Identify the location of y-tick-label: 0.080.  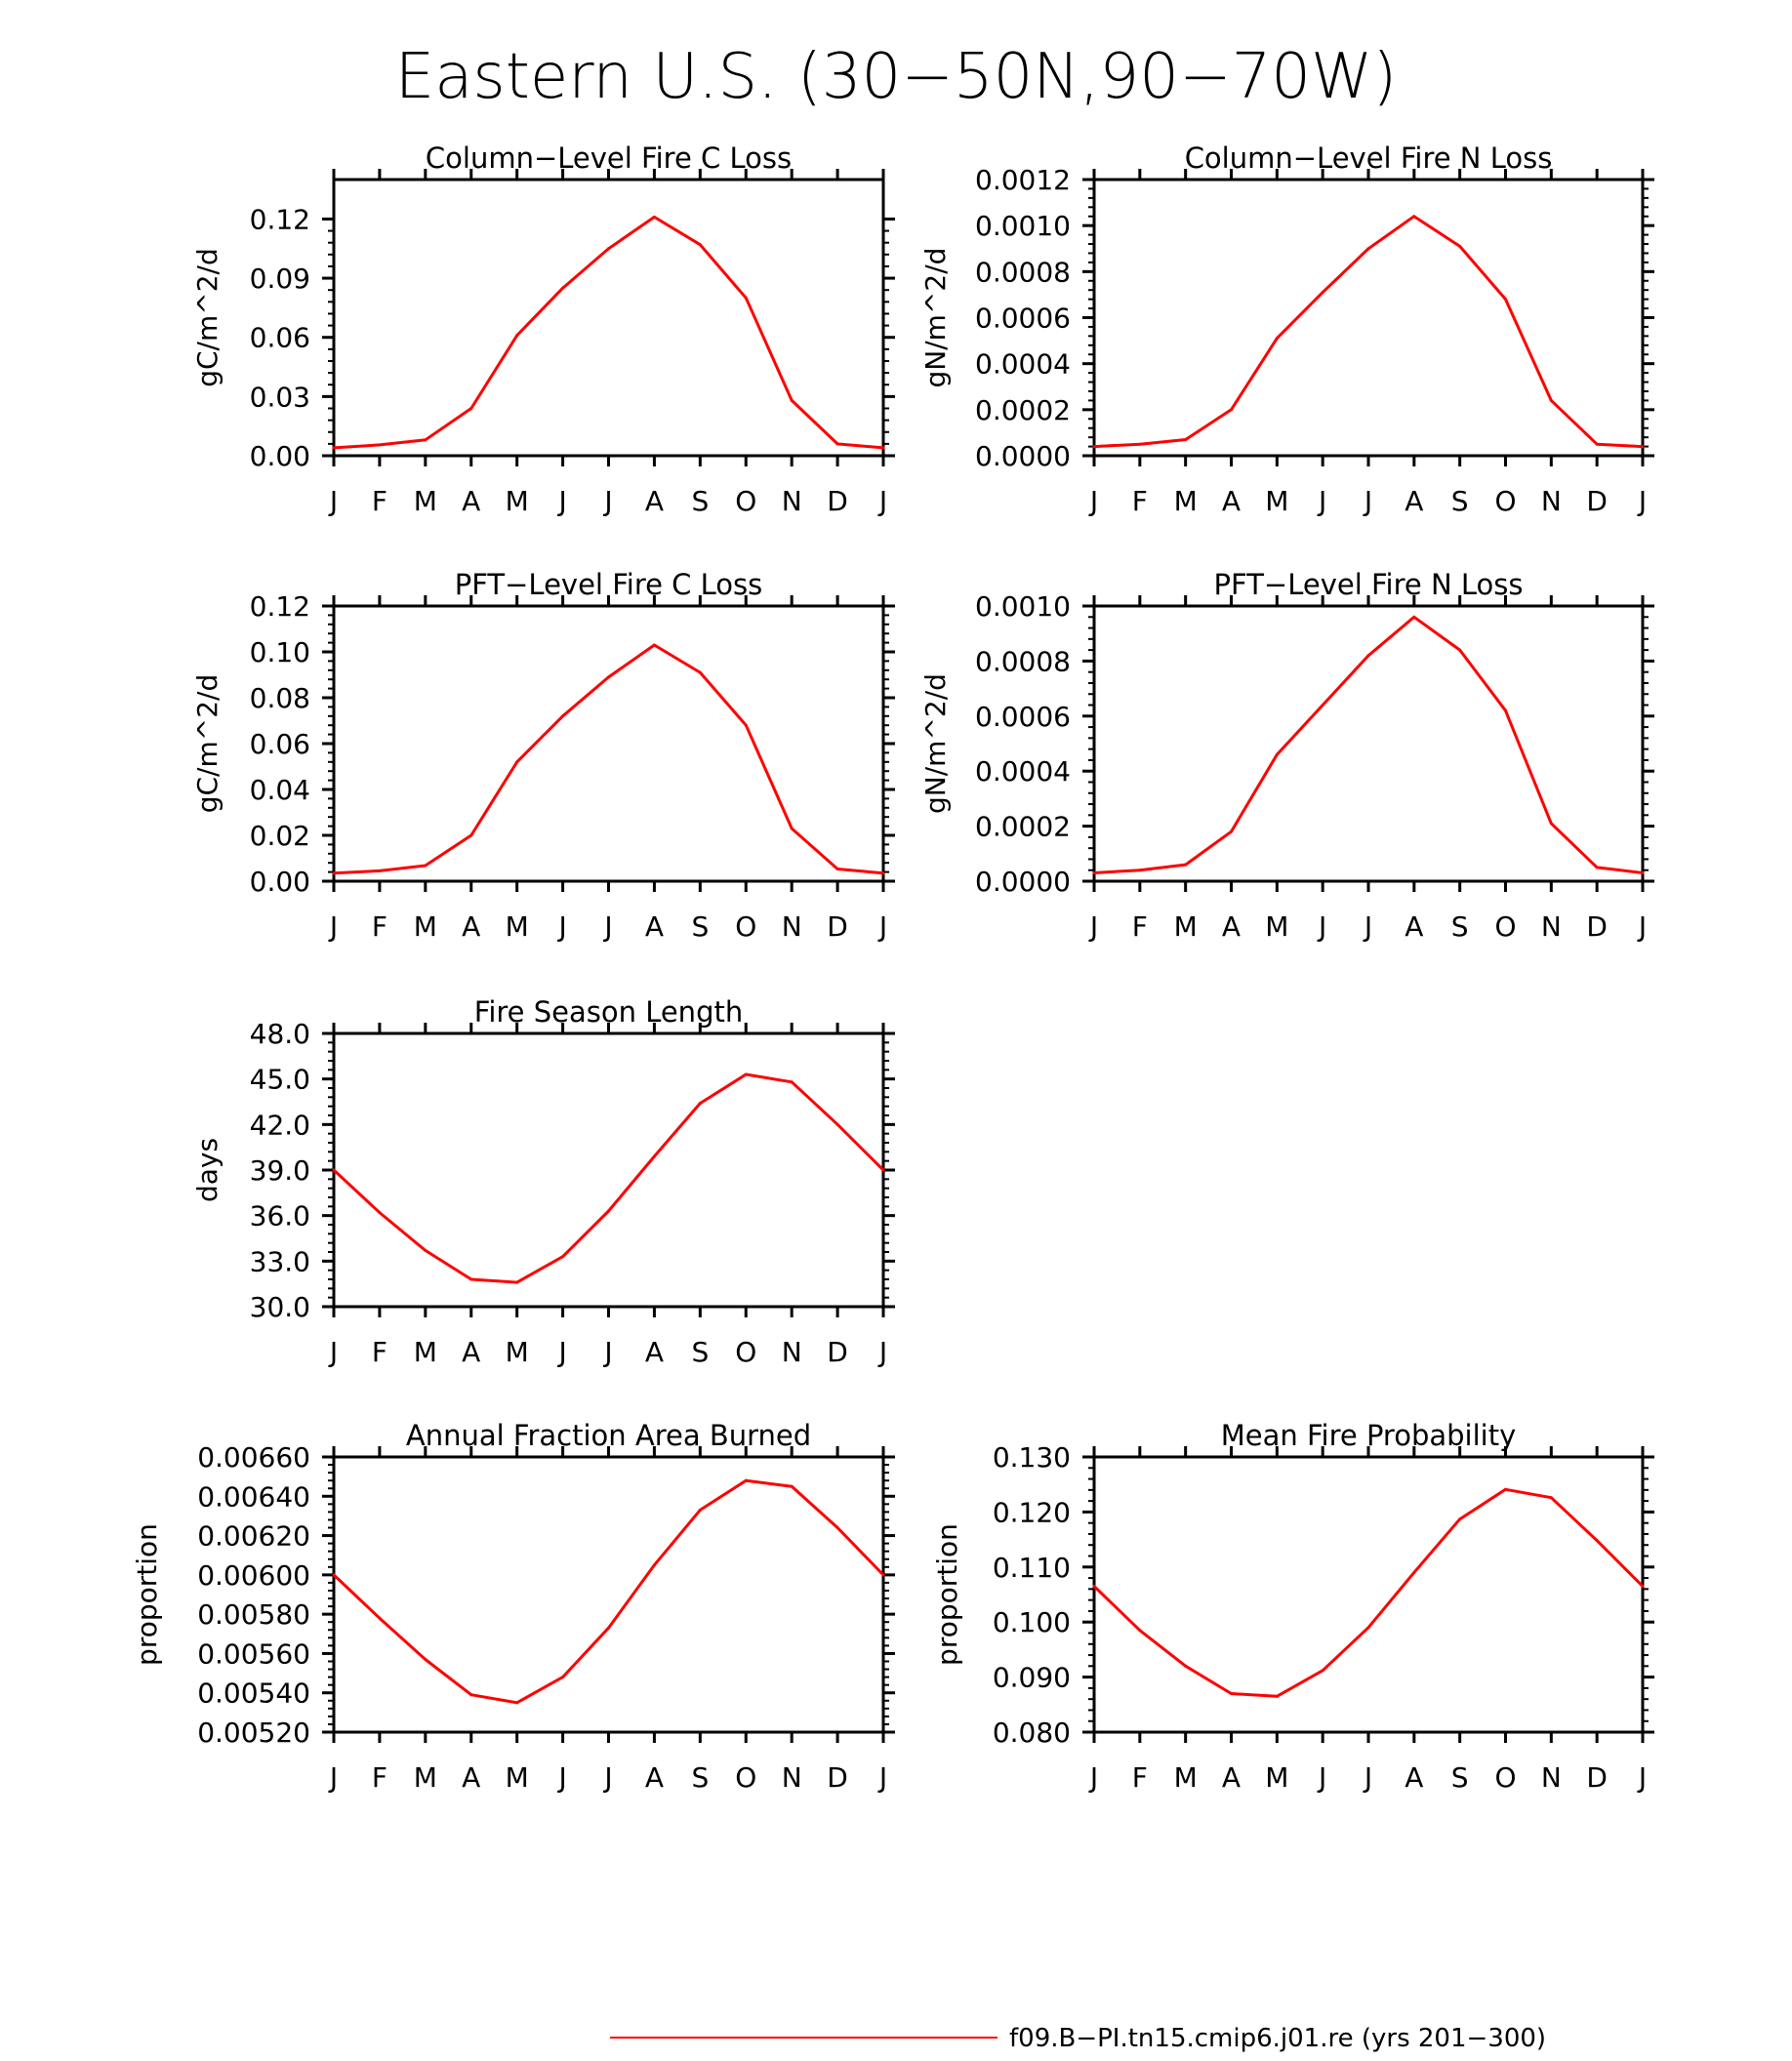
(1032, 1733).